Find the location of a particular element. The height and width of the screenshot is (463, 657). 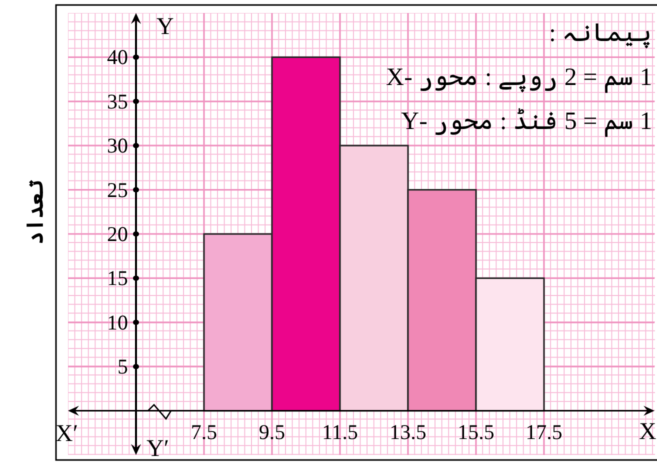

y-tick-label: 30 is located at coordinates (117, 146).